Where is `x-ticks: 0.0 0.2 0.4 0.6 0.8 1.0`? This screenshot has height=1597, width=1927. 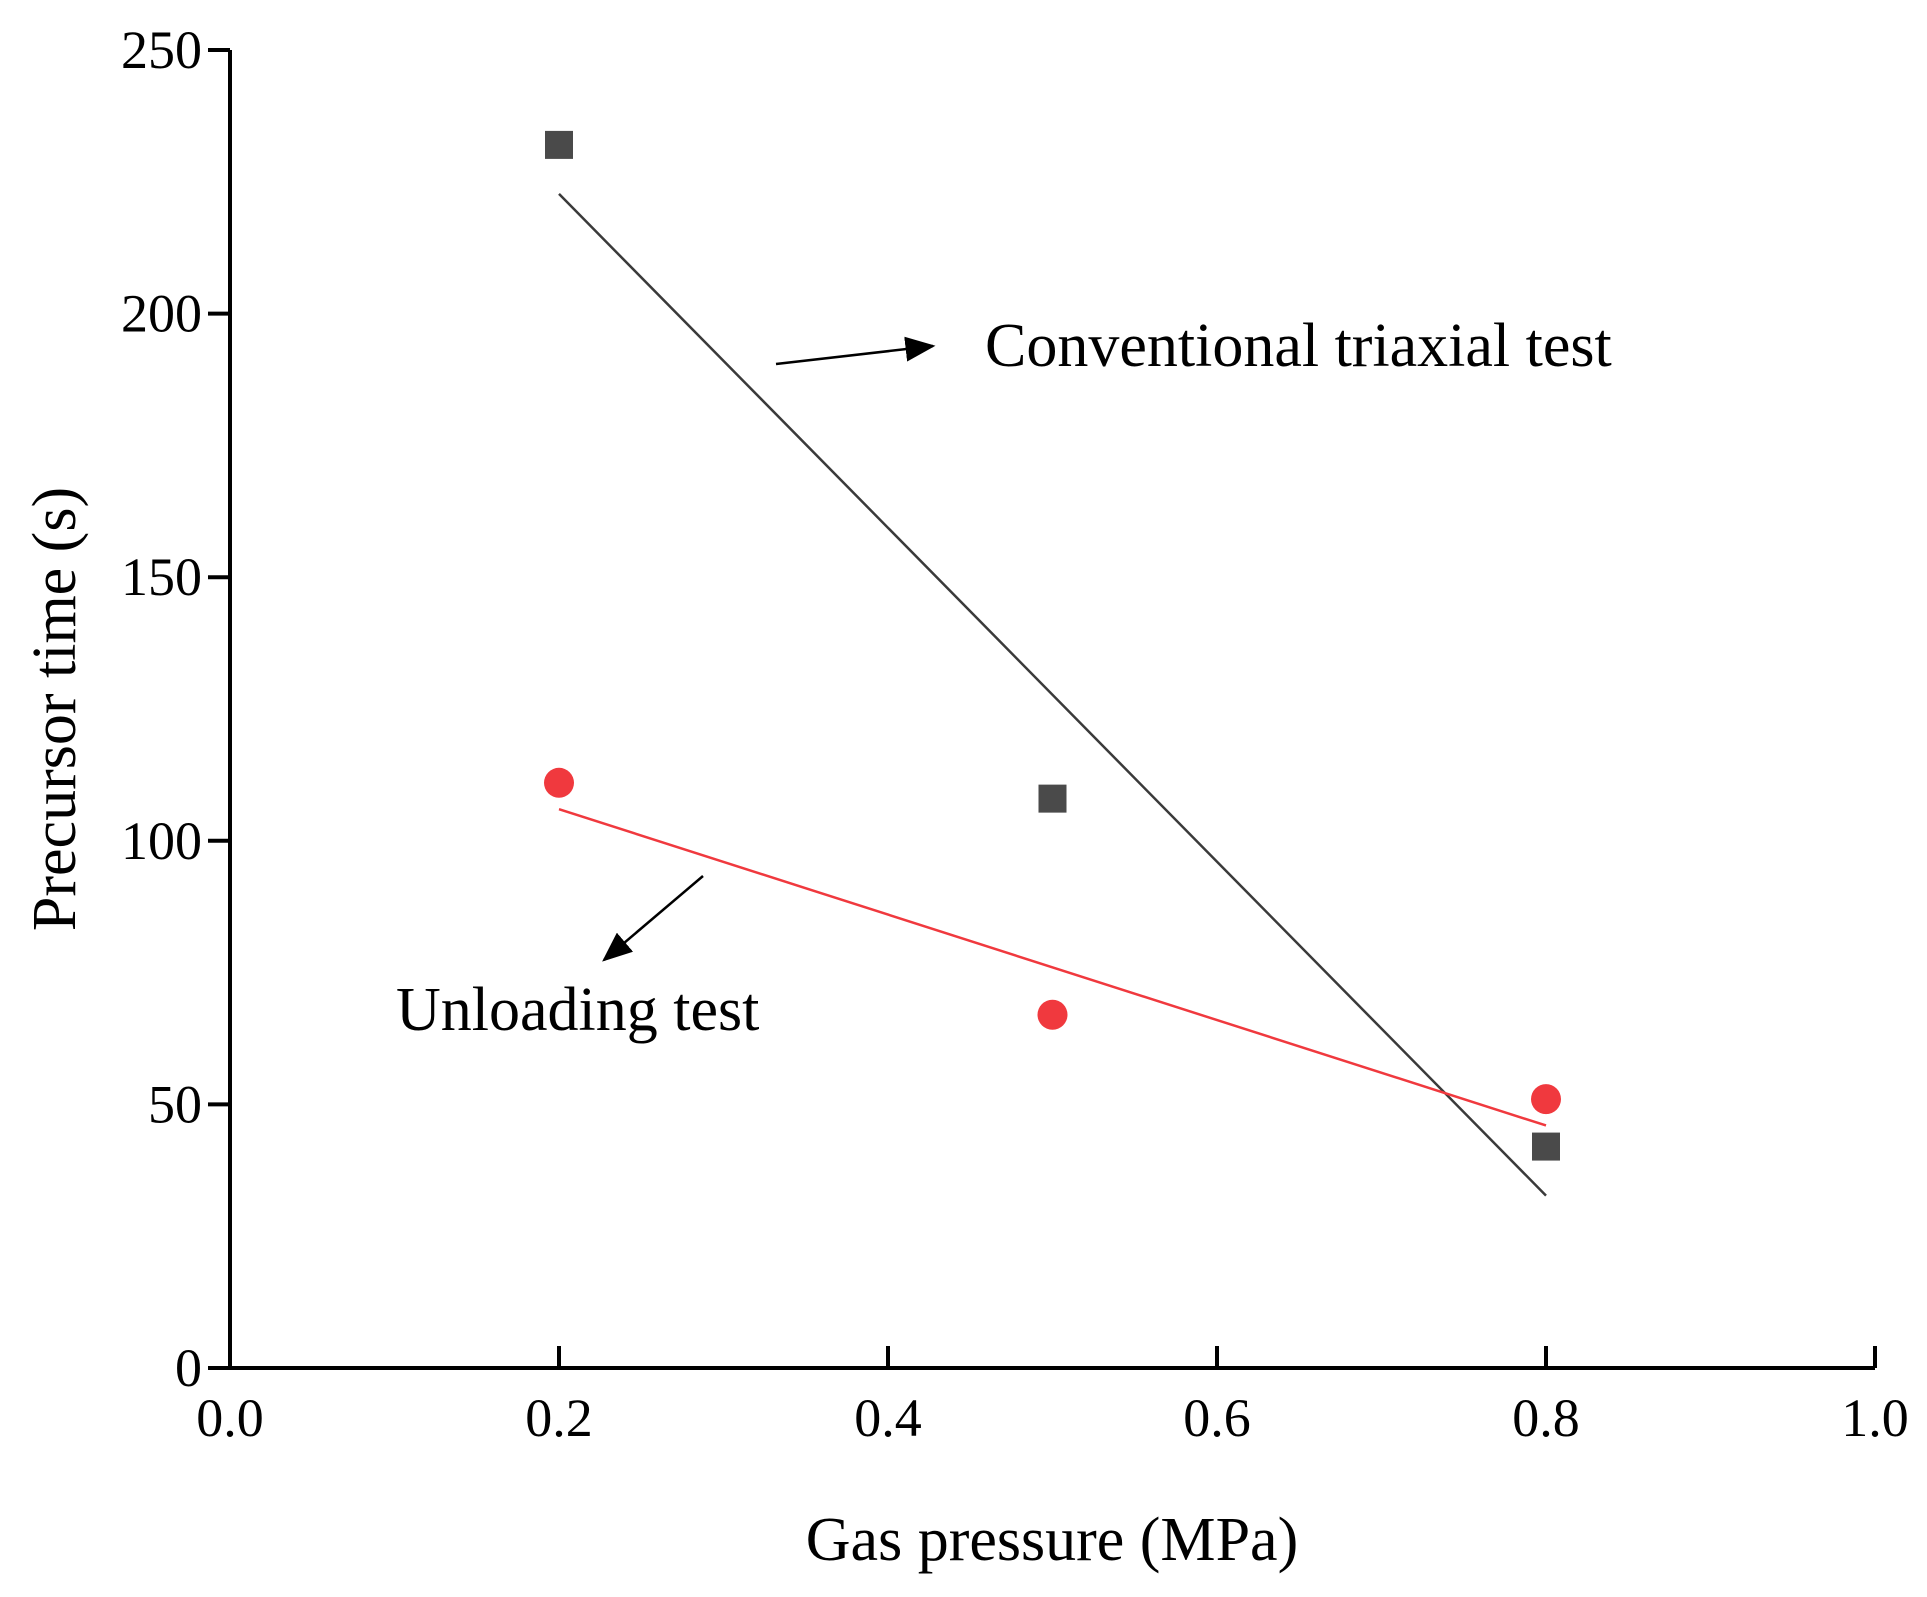
x-ticks: 0.0 0.2 0.4 0.6 0.8 1.0 is located at coordinates (1052, 1397).